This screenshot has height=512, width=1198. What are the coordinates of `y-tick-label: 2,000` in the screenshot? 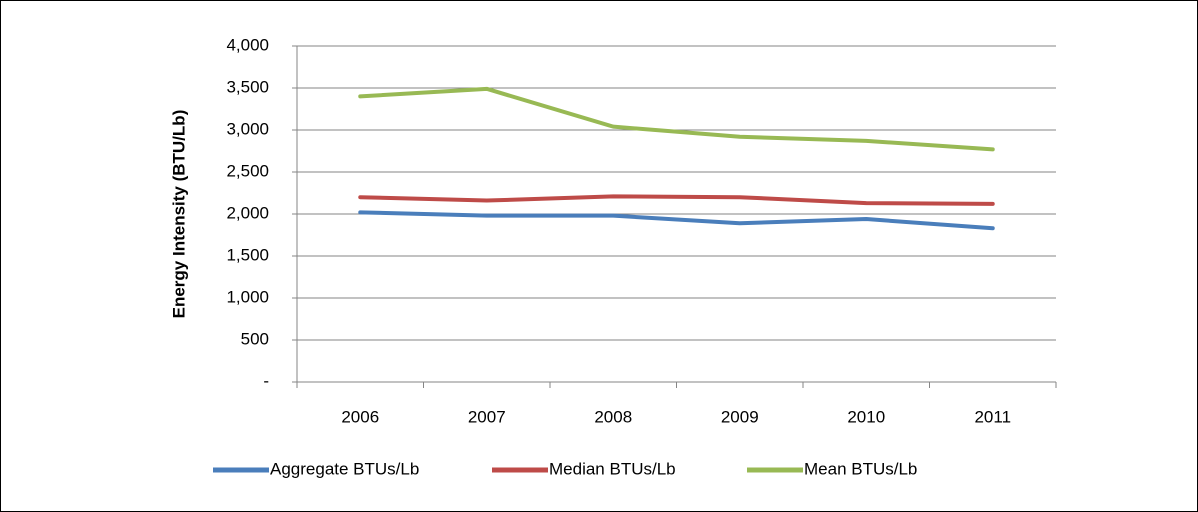 It's located at (247, 212).